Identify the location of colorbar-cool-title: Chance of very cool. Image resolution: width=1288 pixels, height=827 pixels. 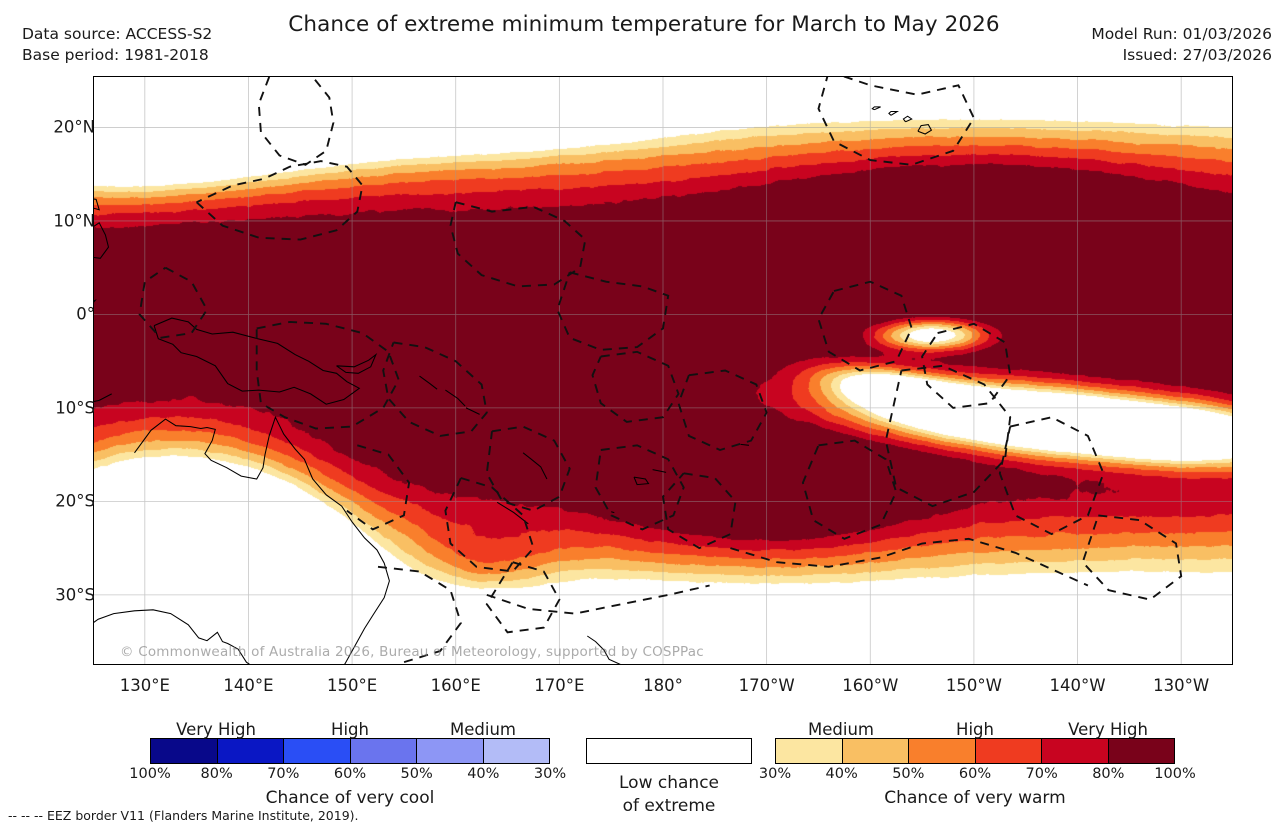
(350, 798).